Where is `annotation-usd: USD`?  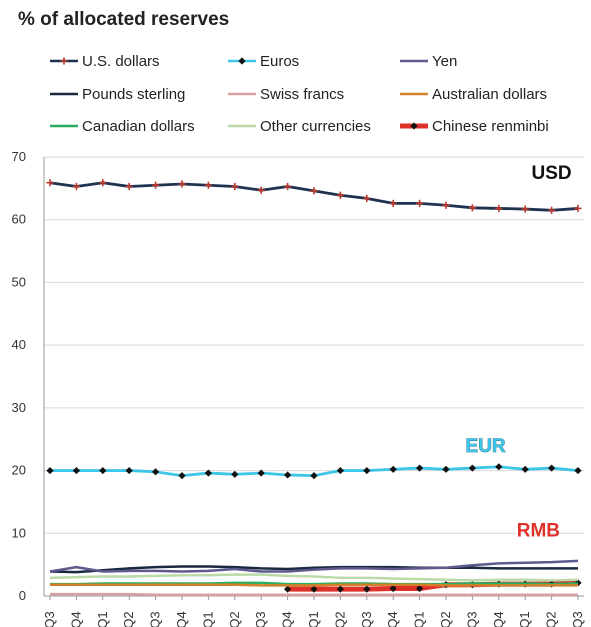 annotation-usd: USD is located at coordinates (552, 173).